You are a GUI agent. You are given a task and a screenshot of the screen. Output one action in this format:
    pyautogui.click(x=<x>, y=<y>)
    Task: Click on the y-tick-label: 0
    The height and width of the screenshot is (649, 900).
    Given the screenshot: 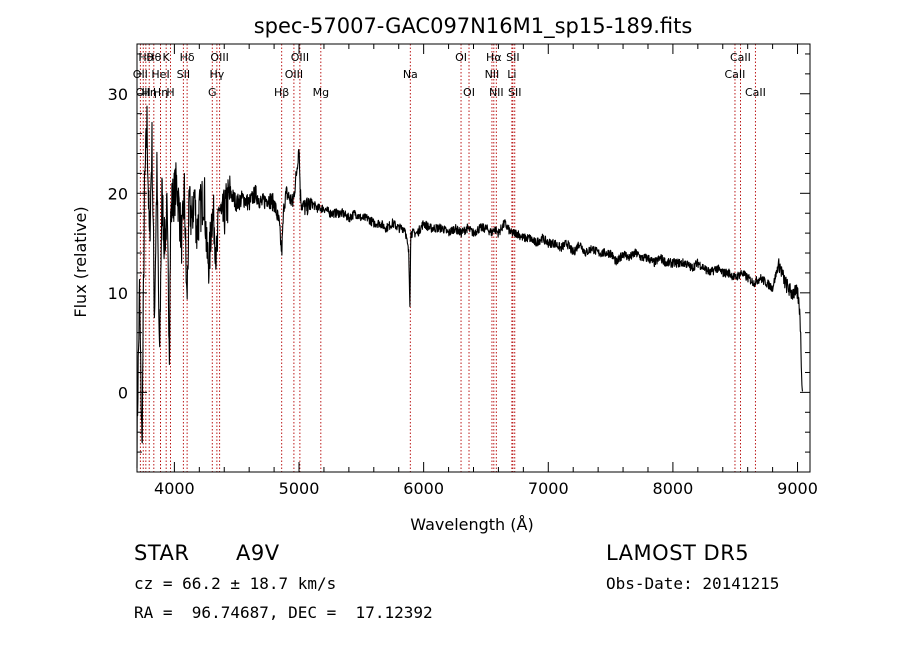 What is the action you would take?
    pyautogui.click(x=123, y=392)
    